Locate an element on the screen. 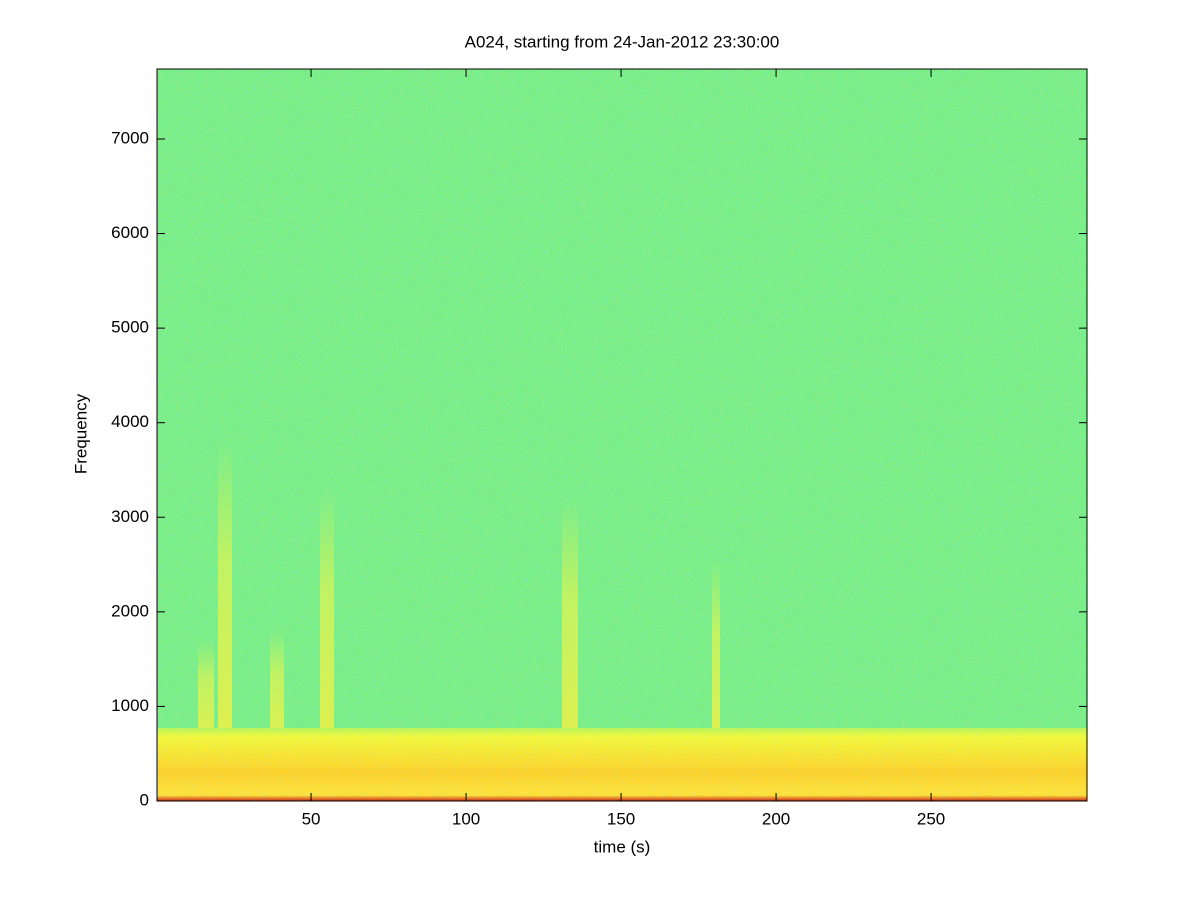 The image size is (1200, 905). x-axis-label: time (s) is located at coordinates (622, 846).